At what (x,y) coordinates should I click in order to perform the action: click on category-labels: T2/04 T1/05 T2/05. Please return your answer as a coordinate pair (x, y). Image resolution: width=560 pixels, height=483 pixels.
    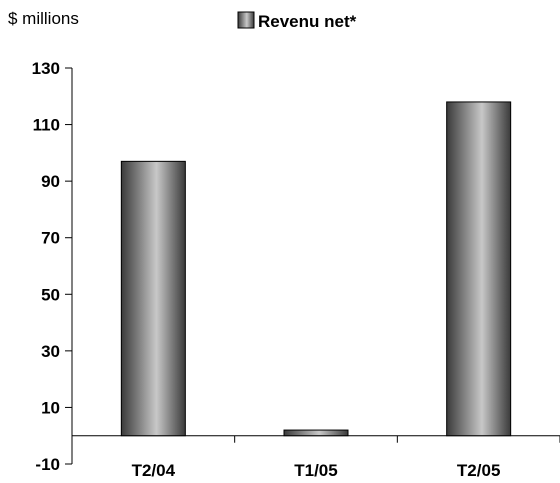
    Looking at the image, I should click on (316, 470).